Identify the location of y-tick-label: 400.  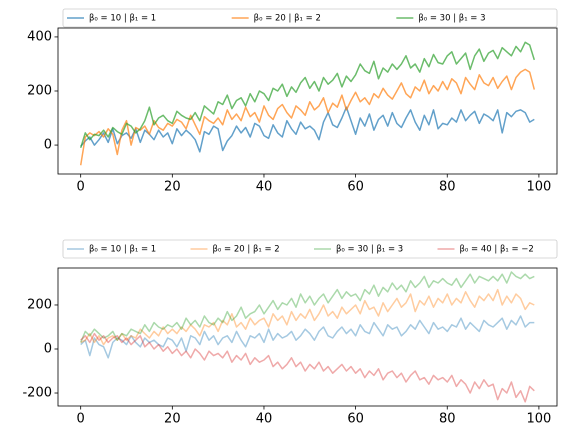
(39, 36).